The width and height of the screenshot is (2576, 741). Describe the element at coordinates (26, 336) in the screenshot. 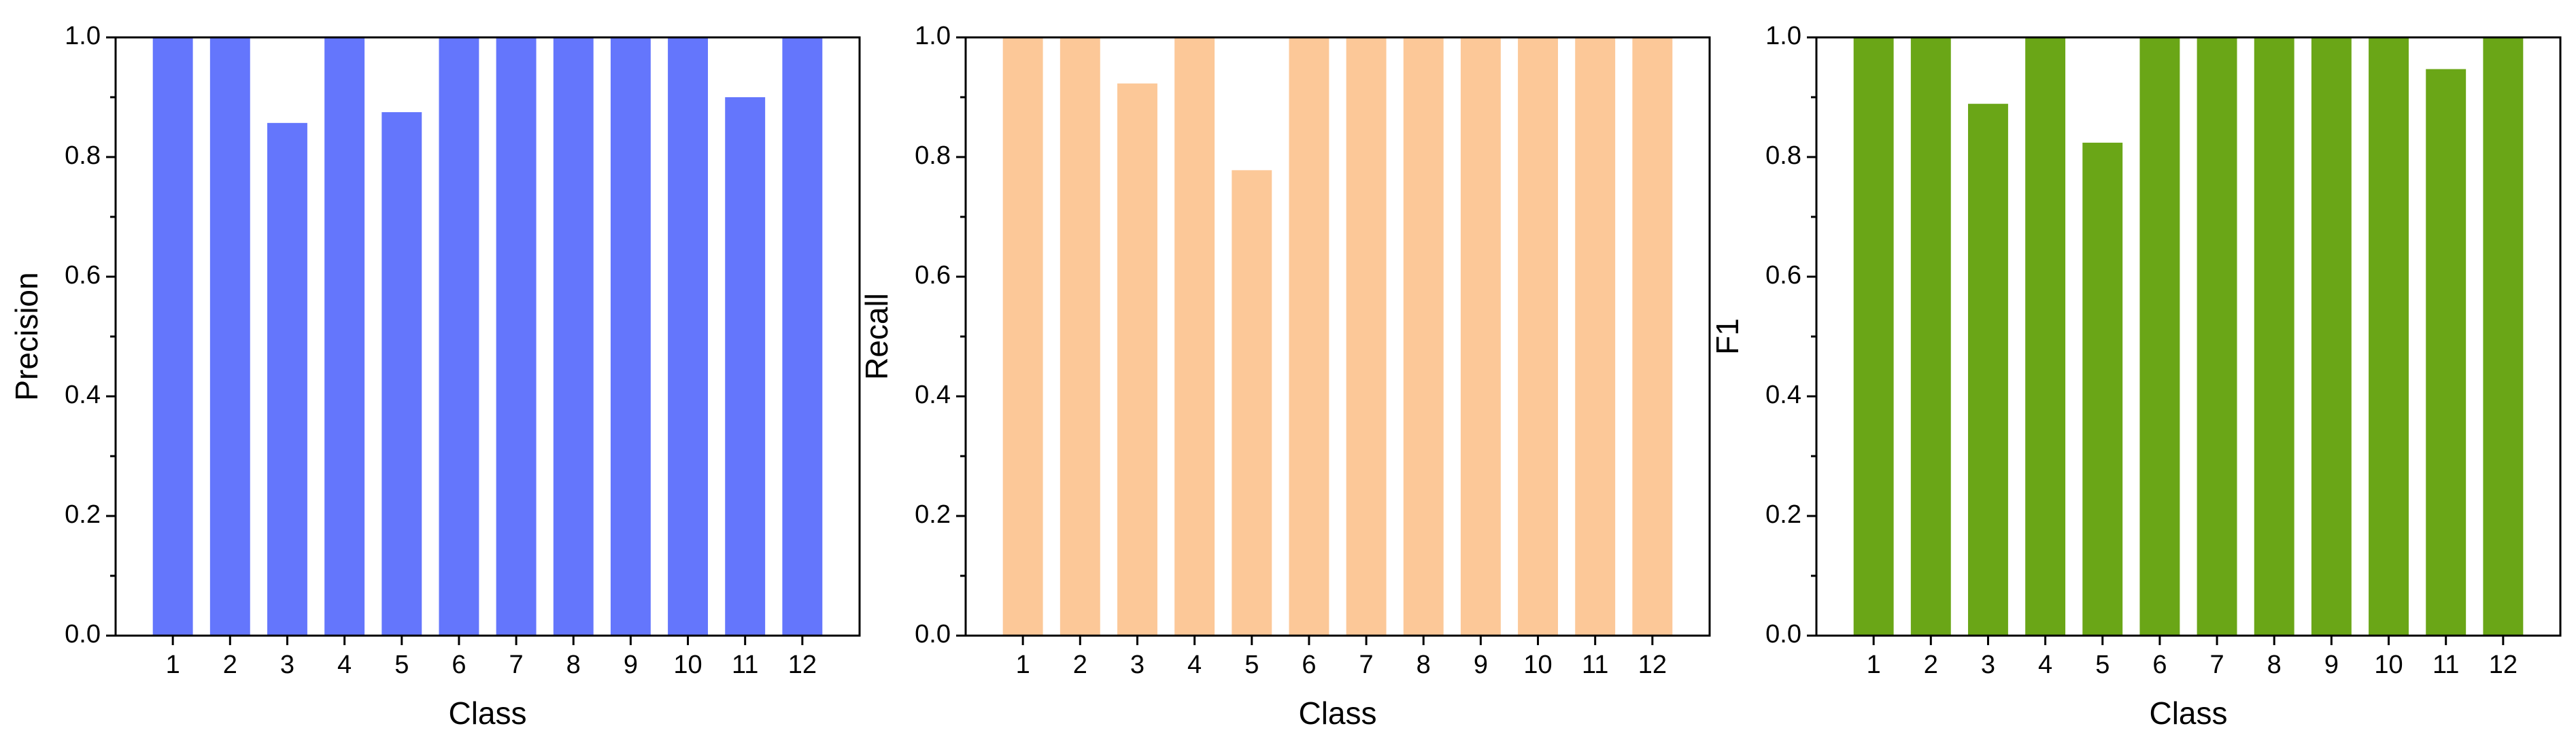

I see `y-axis-label: Precision` at that location.